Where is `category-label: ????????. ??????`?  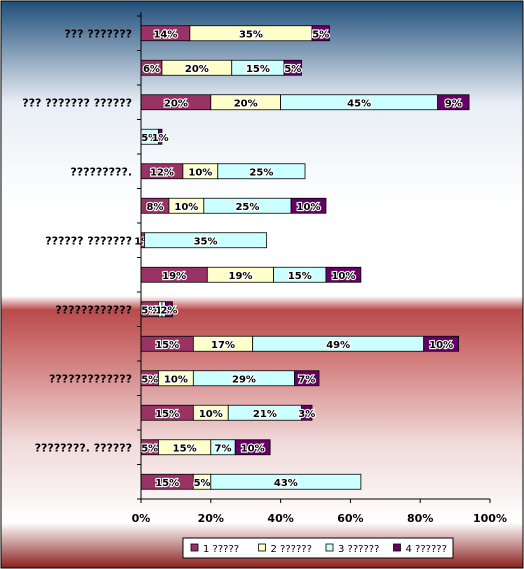 category-label: ????????. ?????? is located at coordinates (83, 447).